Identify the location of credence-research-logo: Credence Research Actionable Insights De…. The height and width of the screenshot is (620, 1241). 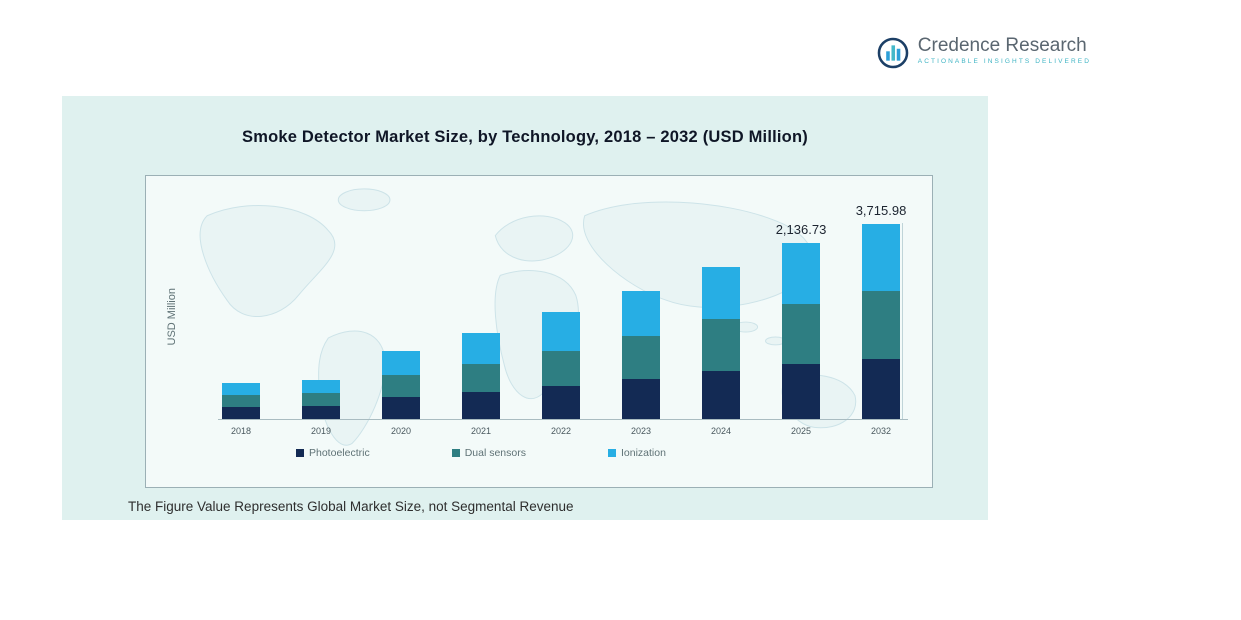
(983, 53).